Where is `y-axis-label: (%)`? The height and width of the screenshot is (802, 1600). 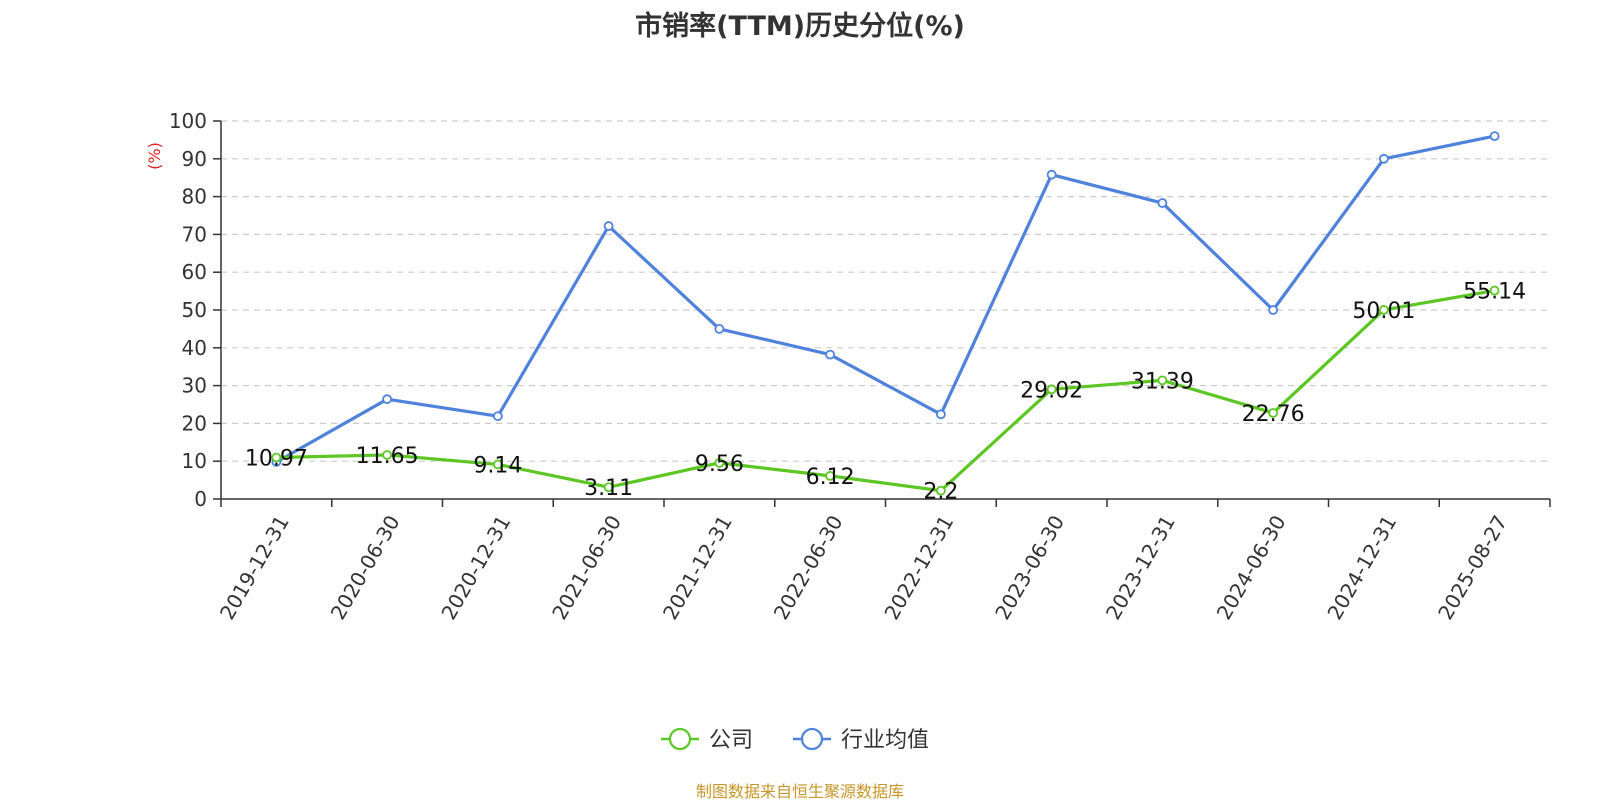
y-axis-label: (%) is located at coordinates (154, 156).